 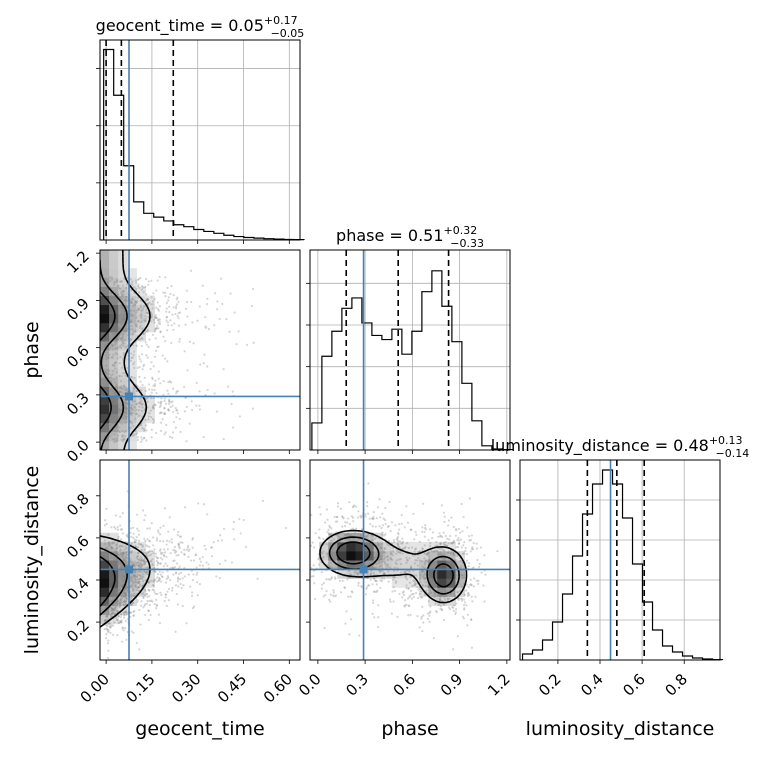 I want to click on histogram-luminosity_distance, so click(x=622, y=565).